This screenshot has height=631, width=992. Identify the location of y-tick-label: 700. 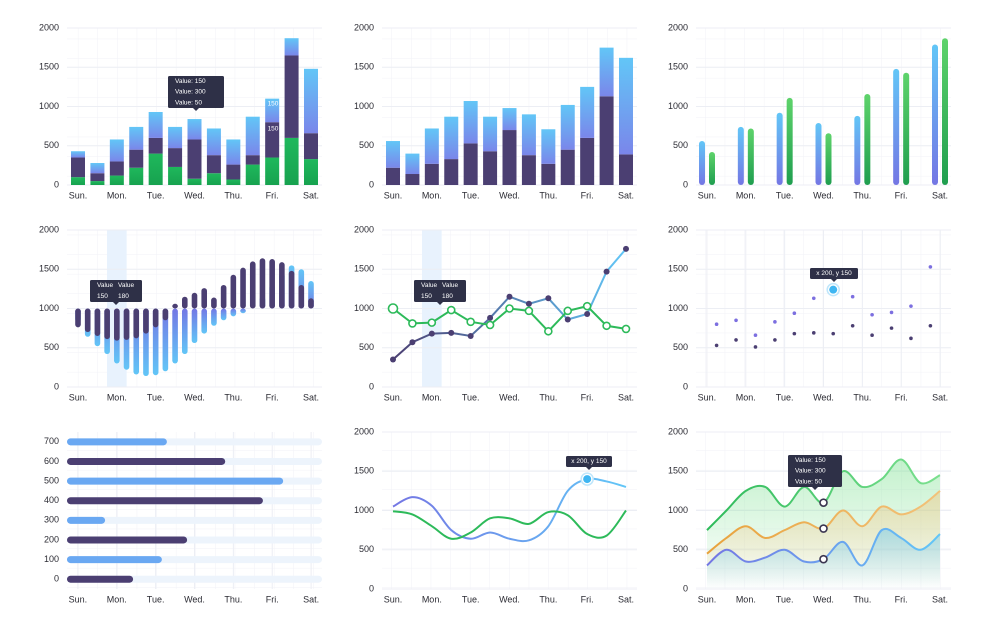
(51, 441).